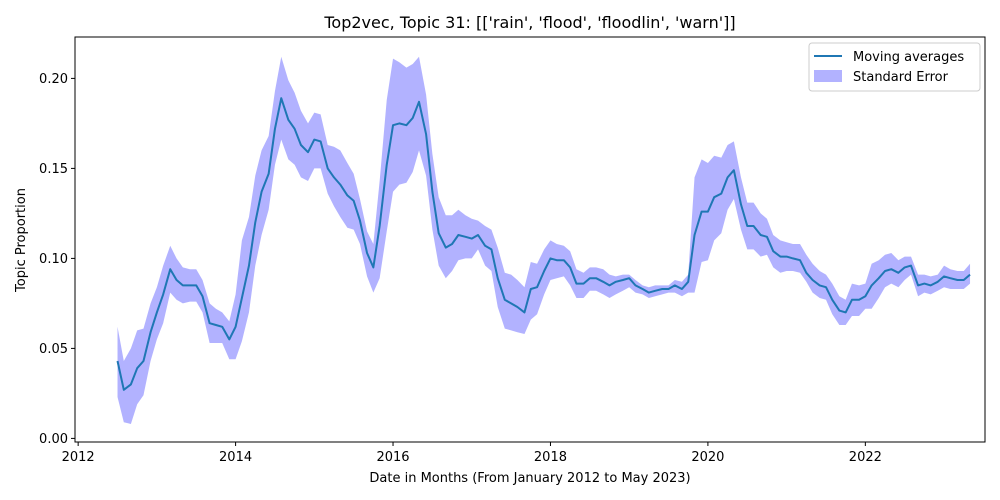 The image size is (1000, 500). Describe the element at coordinates (21, 240) in the screenshot. I see `y-axis-title: Topic Proportion` at that location.